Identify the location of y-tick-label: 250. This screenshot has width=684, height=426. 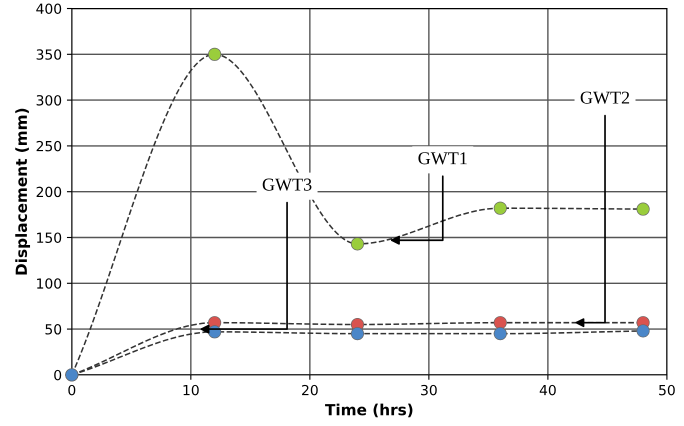
(49, 146).